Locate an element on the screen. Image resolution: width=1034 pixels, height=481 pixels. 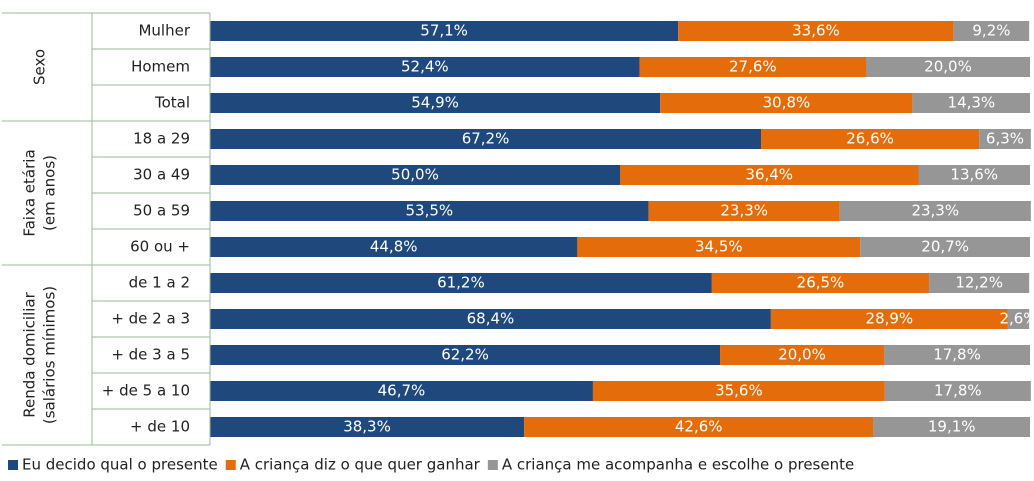
legend-label: Eu decido qual o presente is located at coordinates (120, 465).